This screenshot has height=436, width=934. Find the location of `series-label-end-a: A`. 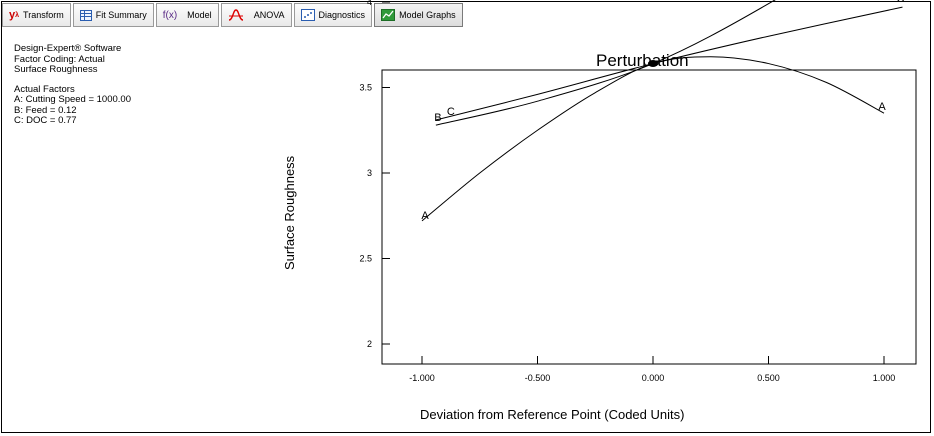

series-label-end-a: A is located at coordinates (882, 107).